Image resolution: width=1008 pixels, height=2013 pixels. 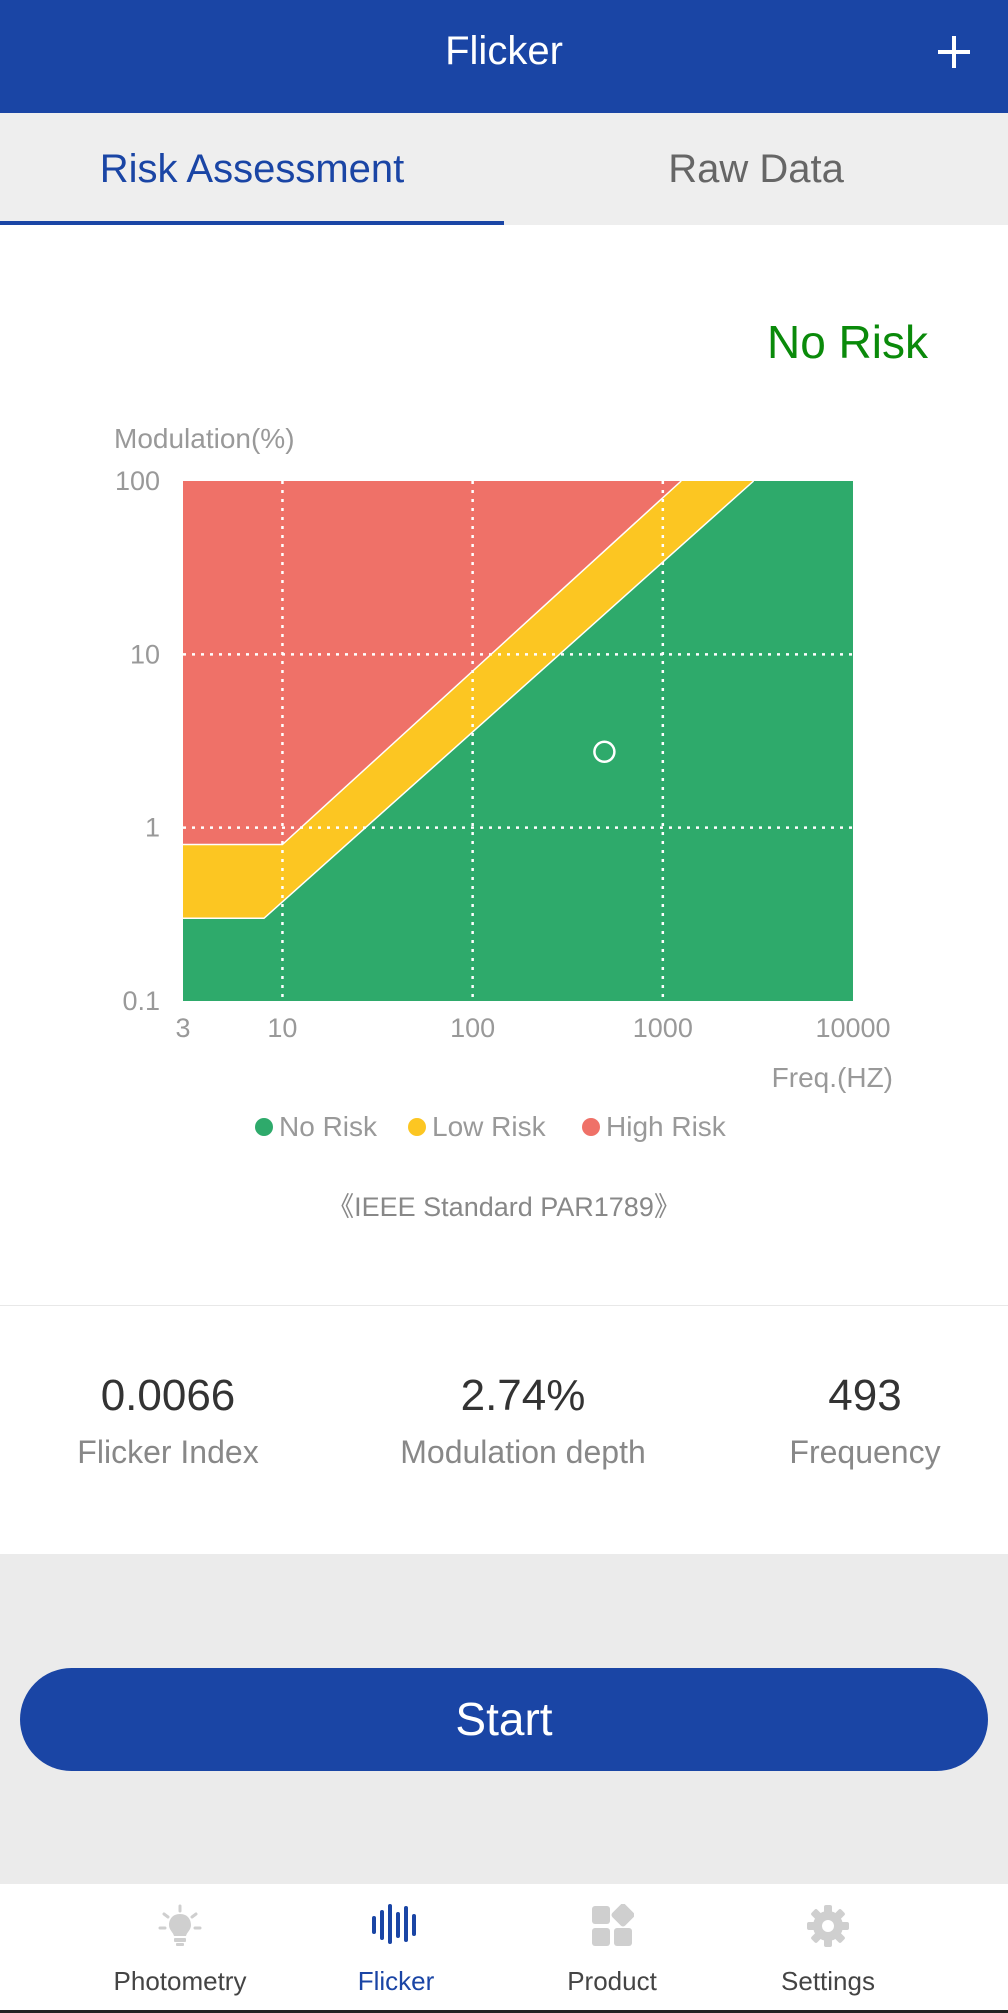 I want to click on x-tick-label: 1000, so click(x=663, y=1028).